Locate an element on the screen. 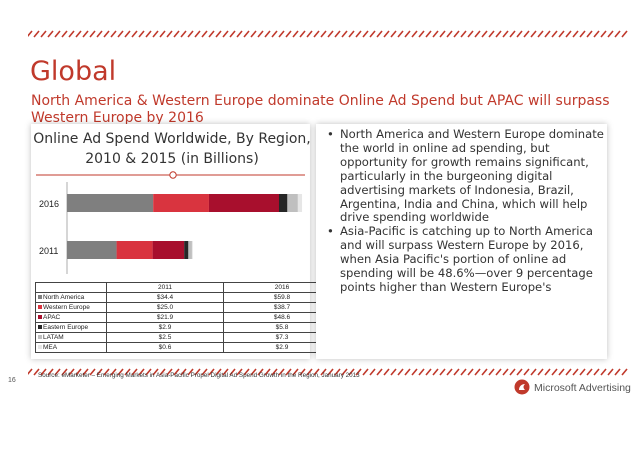 The image size is (638, 451). table-header-row: 2011 2016 is located at coordinates (188, 287).